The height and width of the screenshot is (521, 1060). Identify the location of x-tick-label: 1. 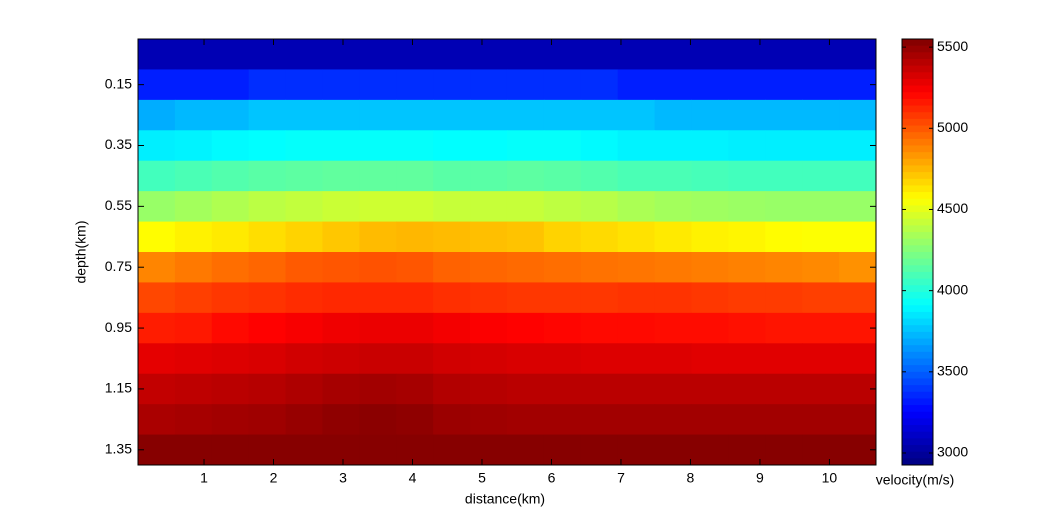
(204, 478).